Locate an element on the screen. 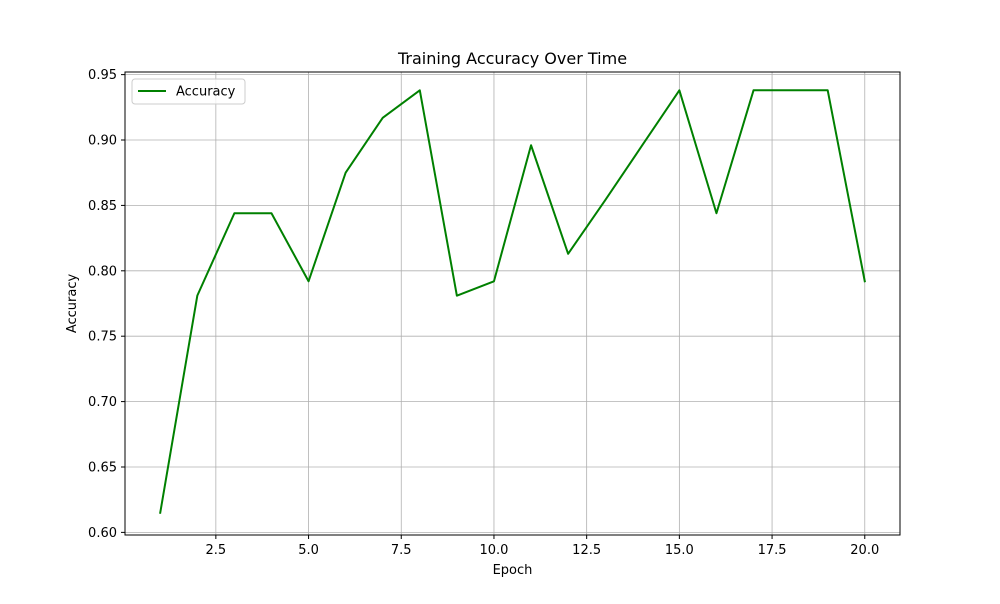 The height and width of the screenshot is (604, 1000). x-axis-label: Epoch is located at coordinates (513, 570).